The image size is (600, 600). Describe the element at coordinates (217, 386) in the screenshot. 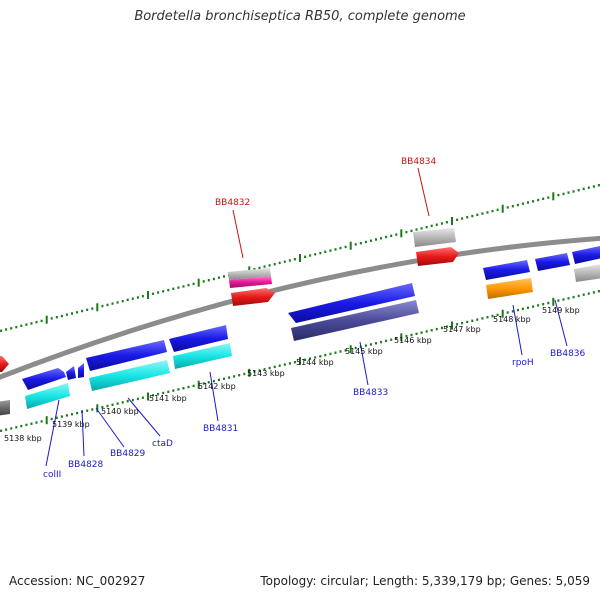

I see `scale-label: 5142 kbp` at that location.